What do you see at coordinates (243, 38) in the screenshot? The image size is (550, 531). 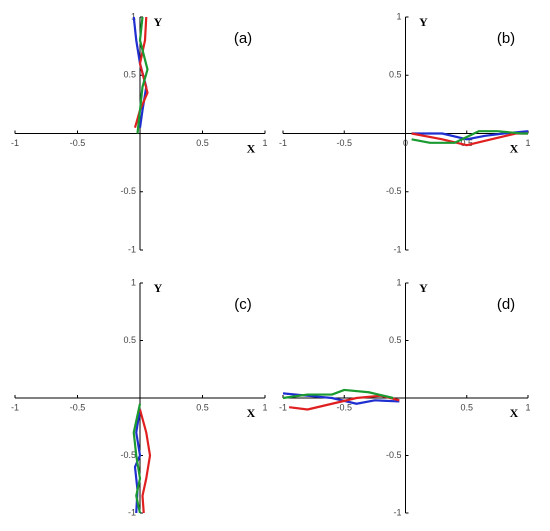 I see `panel-label: (a)` at bounding box center [243, 38].